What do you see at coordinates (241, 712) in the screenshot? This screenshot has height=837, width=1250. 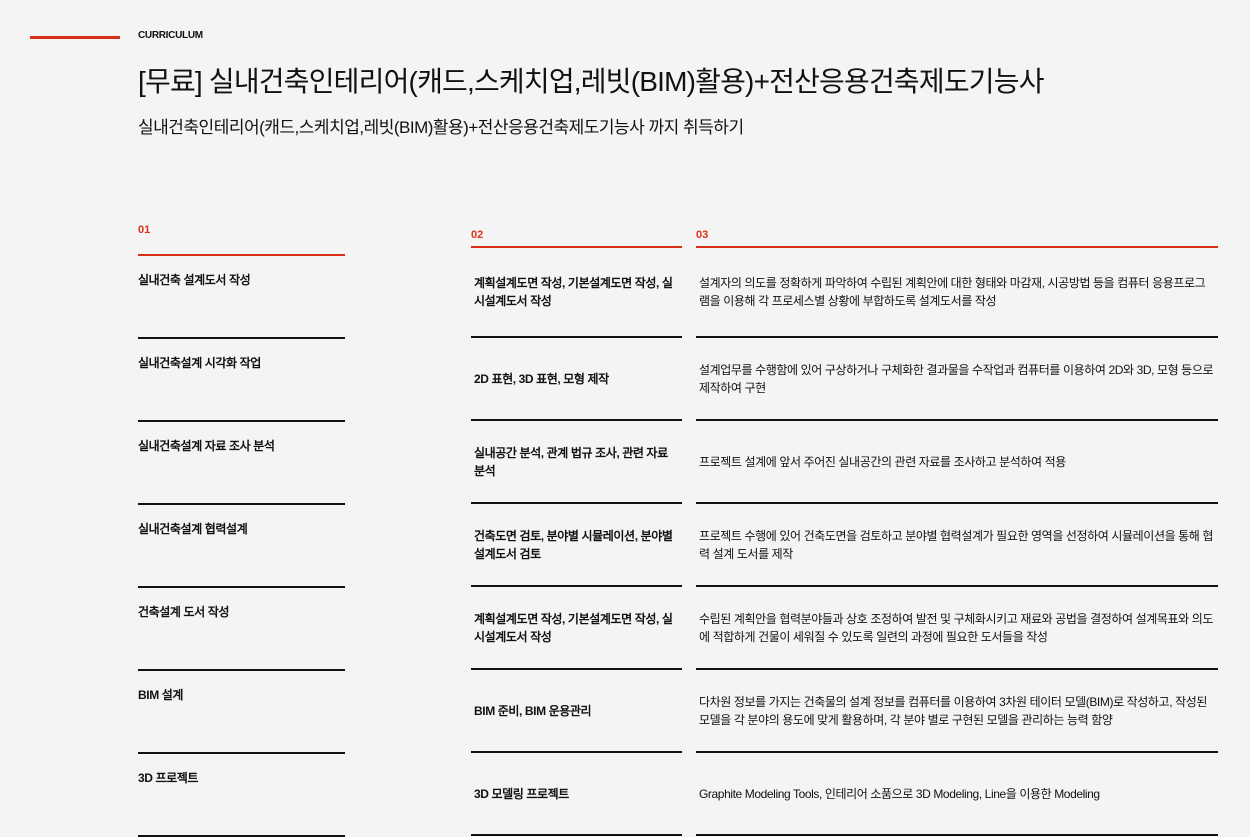 I see `list-item: BIM 설계` at bounding box center [241, 712].